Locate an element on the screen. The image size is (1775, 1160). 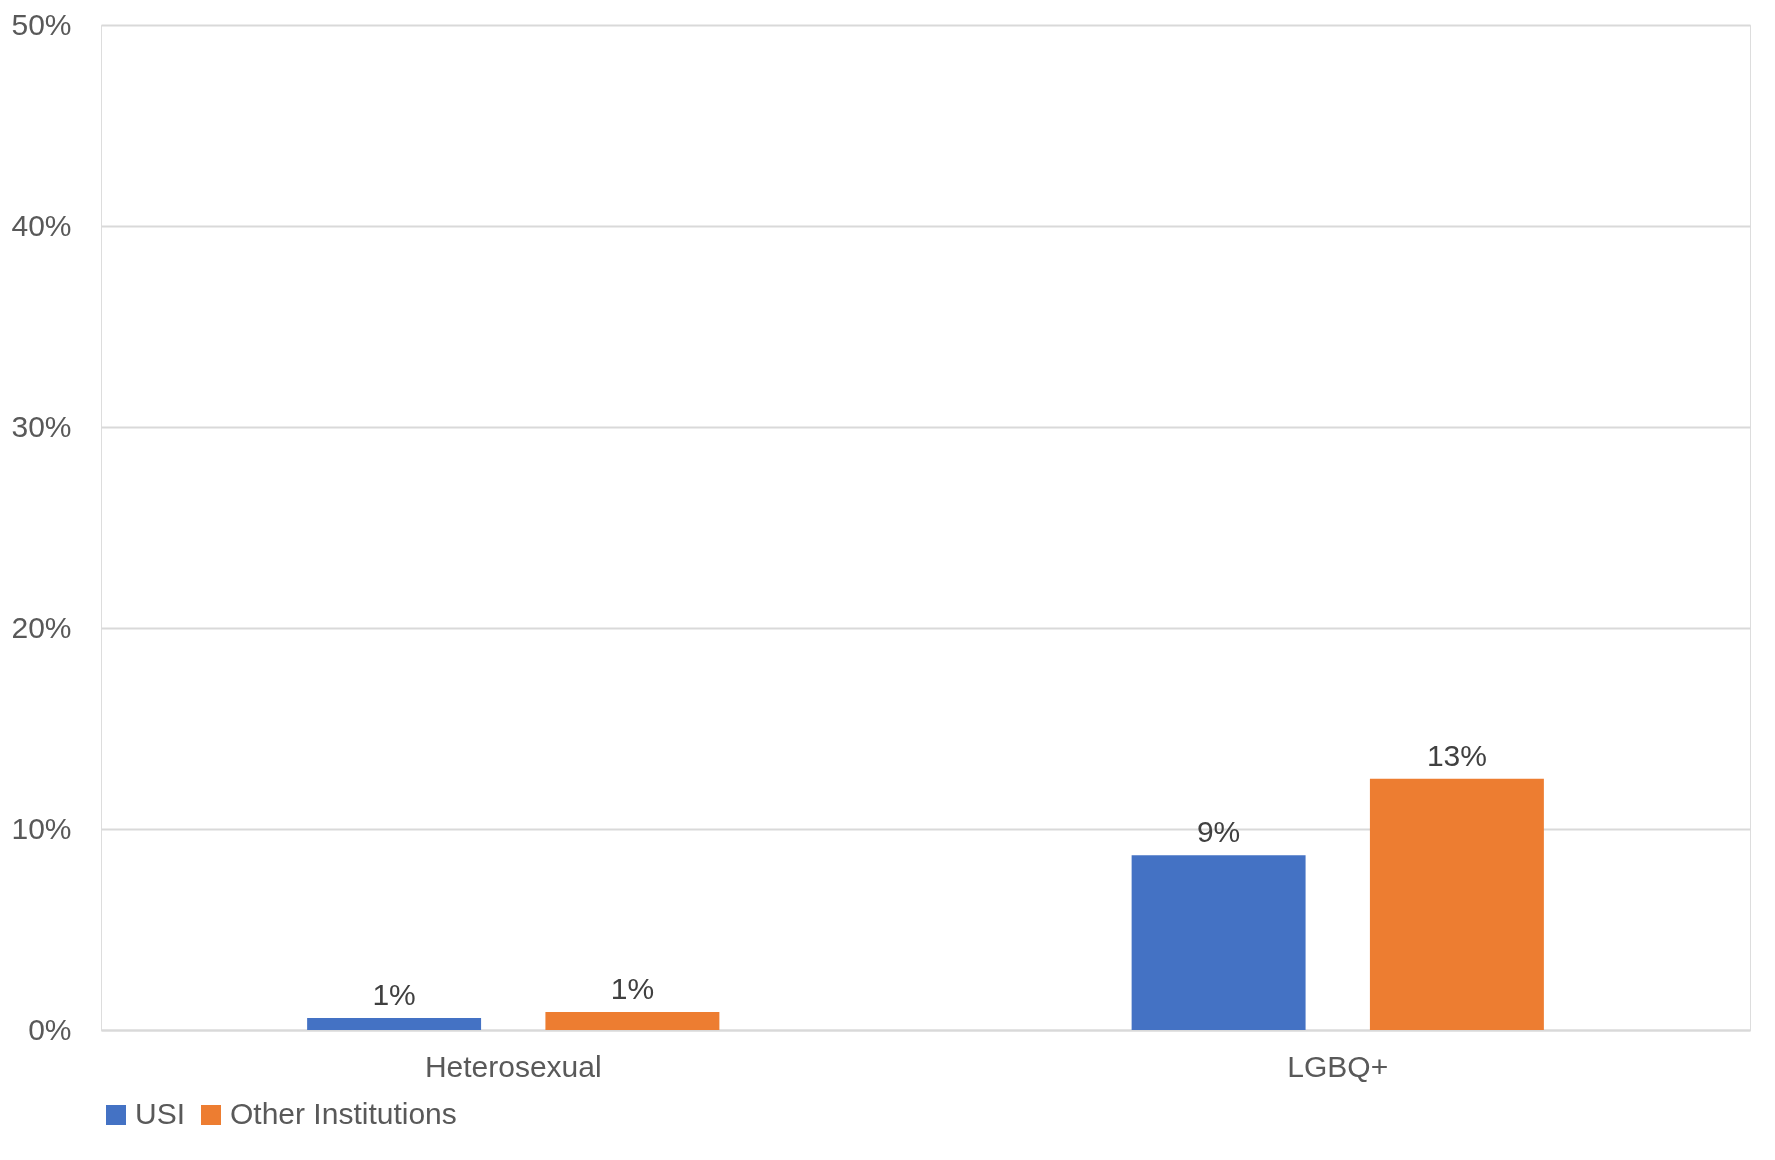
y-tick-label: 0% is located at coordinates (50, 1029).